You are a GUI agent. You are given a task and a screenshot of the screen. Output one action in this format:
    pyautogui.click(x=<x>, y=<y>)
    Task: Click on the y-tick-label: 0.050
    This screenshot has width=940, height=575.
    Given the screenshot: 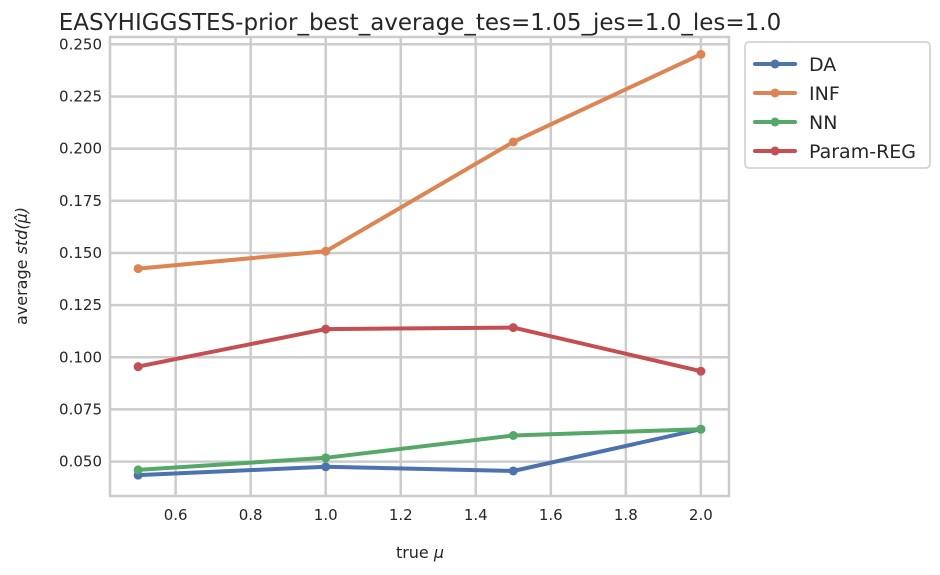 What is the action you would take?
    pyautogui.click(x=80, y=462)
    